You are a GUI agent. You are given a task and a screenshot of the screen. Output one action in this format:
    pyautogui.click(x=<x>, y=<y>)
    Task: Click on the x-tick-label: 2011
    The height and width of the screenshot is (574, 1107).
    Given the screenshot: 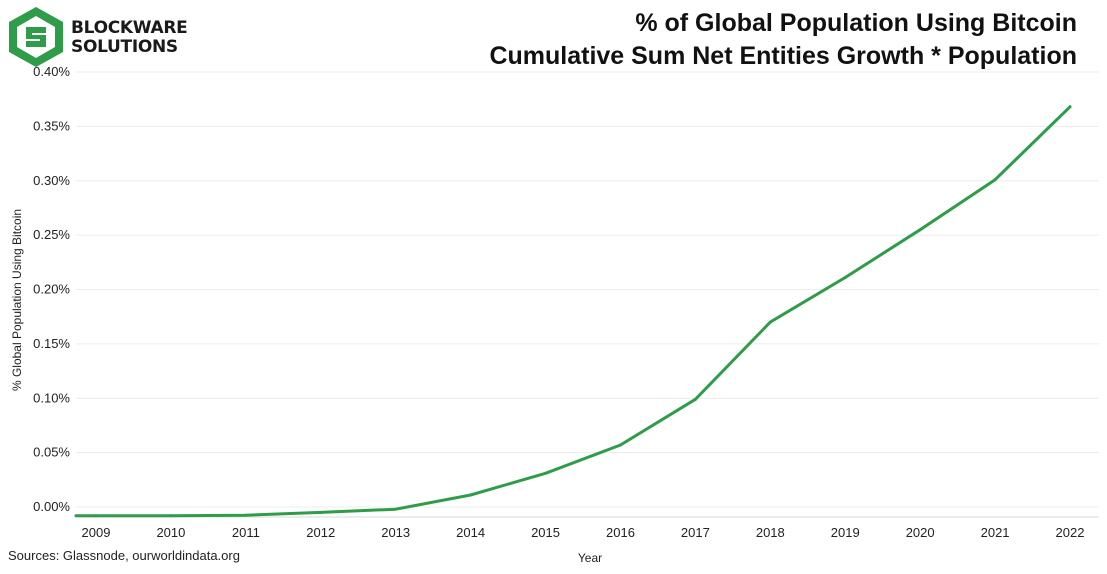 What is the action you would take?
    pyautogui.click(x=246, y=532)
    